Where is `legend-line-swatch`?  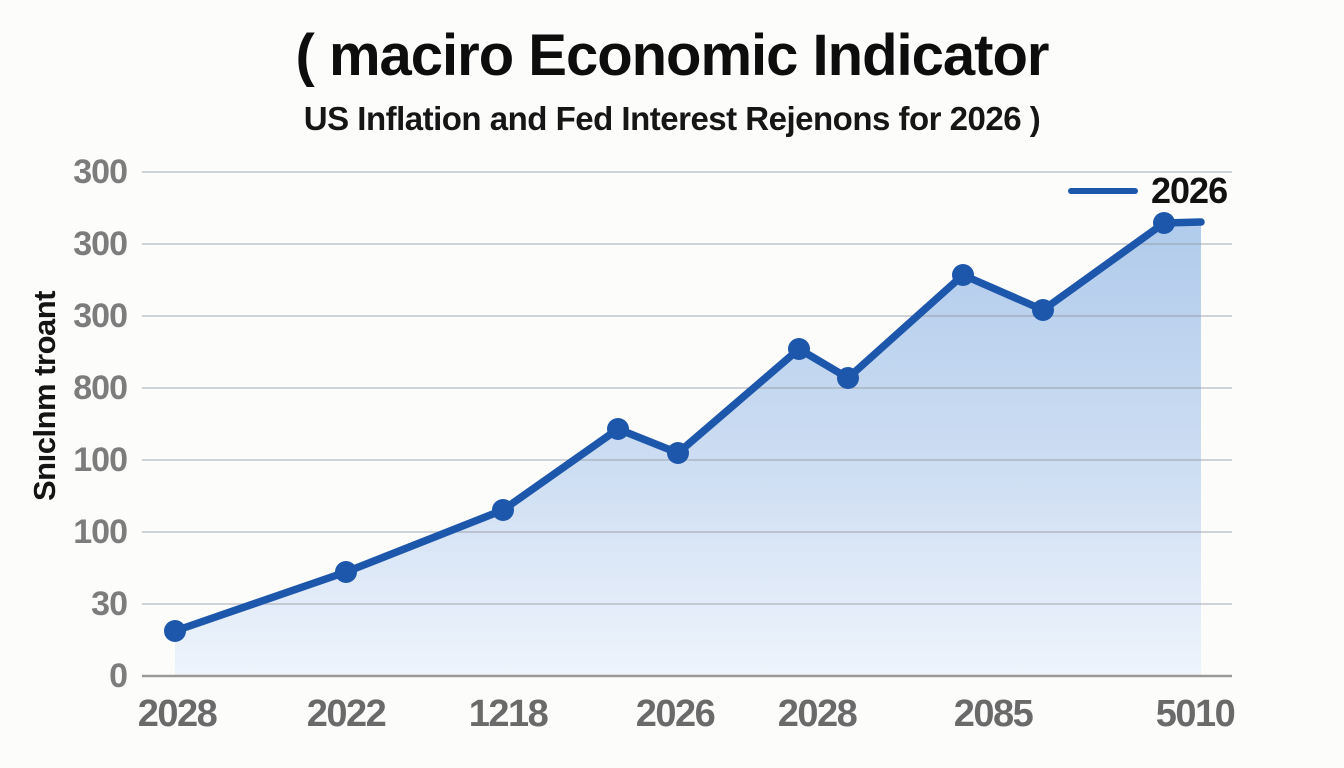 legend-line-swatch is located at coordinates (1103, 191).